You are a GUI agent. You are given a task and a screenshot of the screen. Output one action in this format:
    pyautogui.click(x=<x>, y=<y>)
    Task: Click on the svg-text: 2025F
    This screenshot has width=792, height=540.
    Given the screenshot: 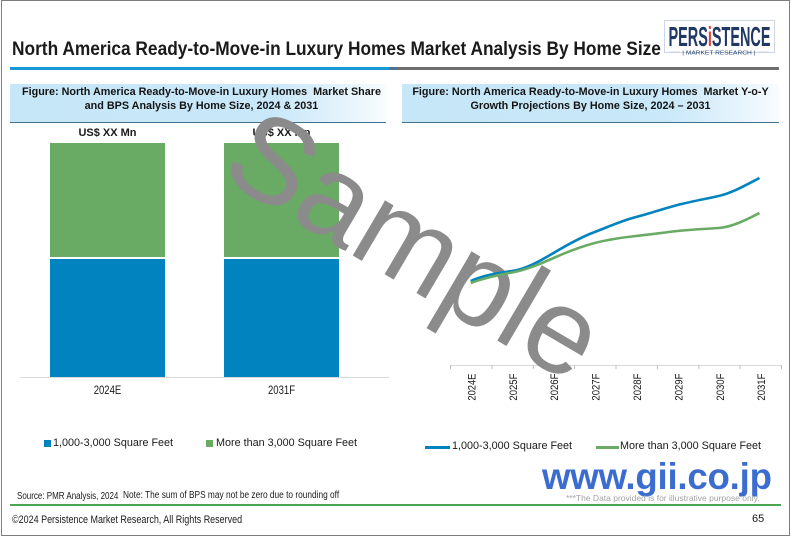 What is the action you would take?
    pyautogui.click(x=514, y=386)
    